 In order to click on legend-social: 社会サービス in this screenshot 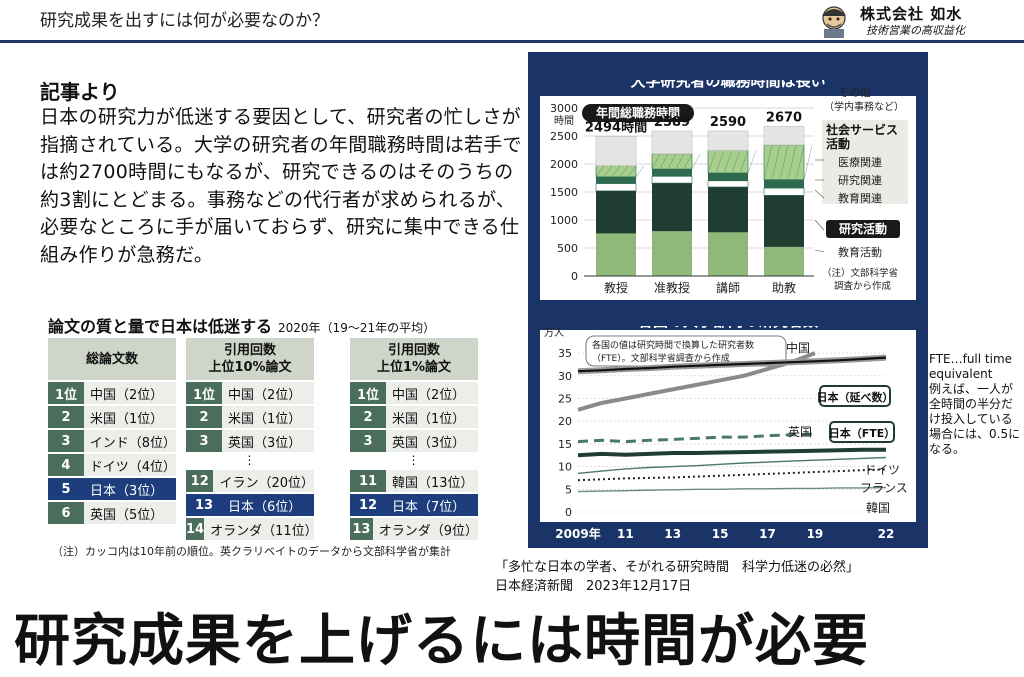, I will do `click(861, 129)`.